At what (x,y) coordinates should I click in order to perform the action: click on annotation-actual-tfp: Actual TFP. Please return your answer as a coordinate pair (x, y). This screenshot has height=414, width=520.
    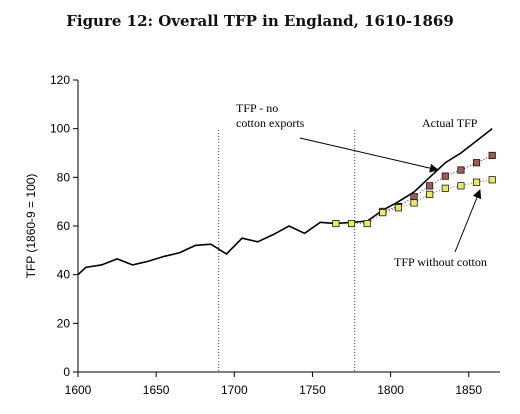
    Looking at the image, I should click on (450, 123).